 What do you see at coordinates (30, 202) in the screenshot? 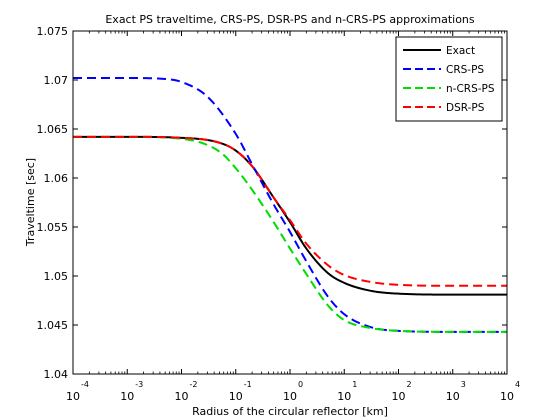
I see `y-axis-label: Traveltime [sec]` at bounding box center [30, 202].